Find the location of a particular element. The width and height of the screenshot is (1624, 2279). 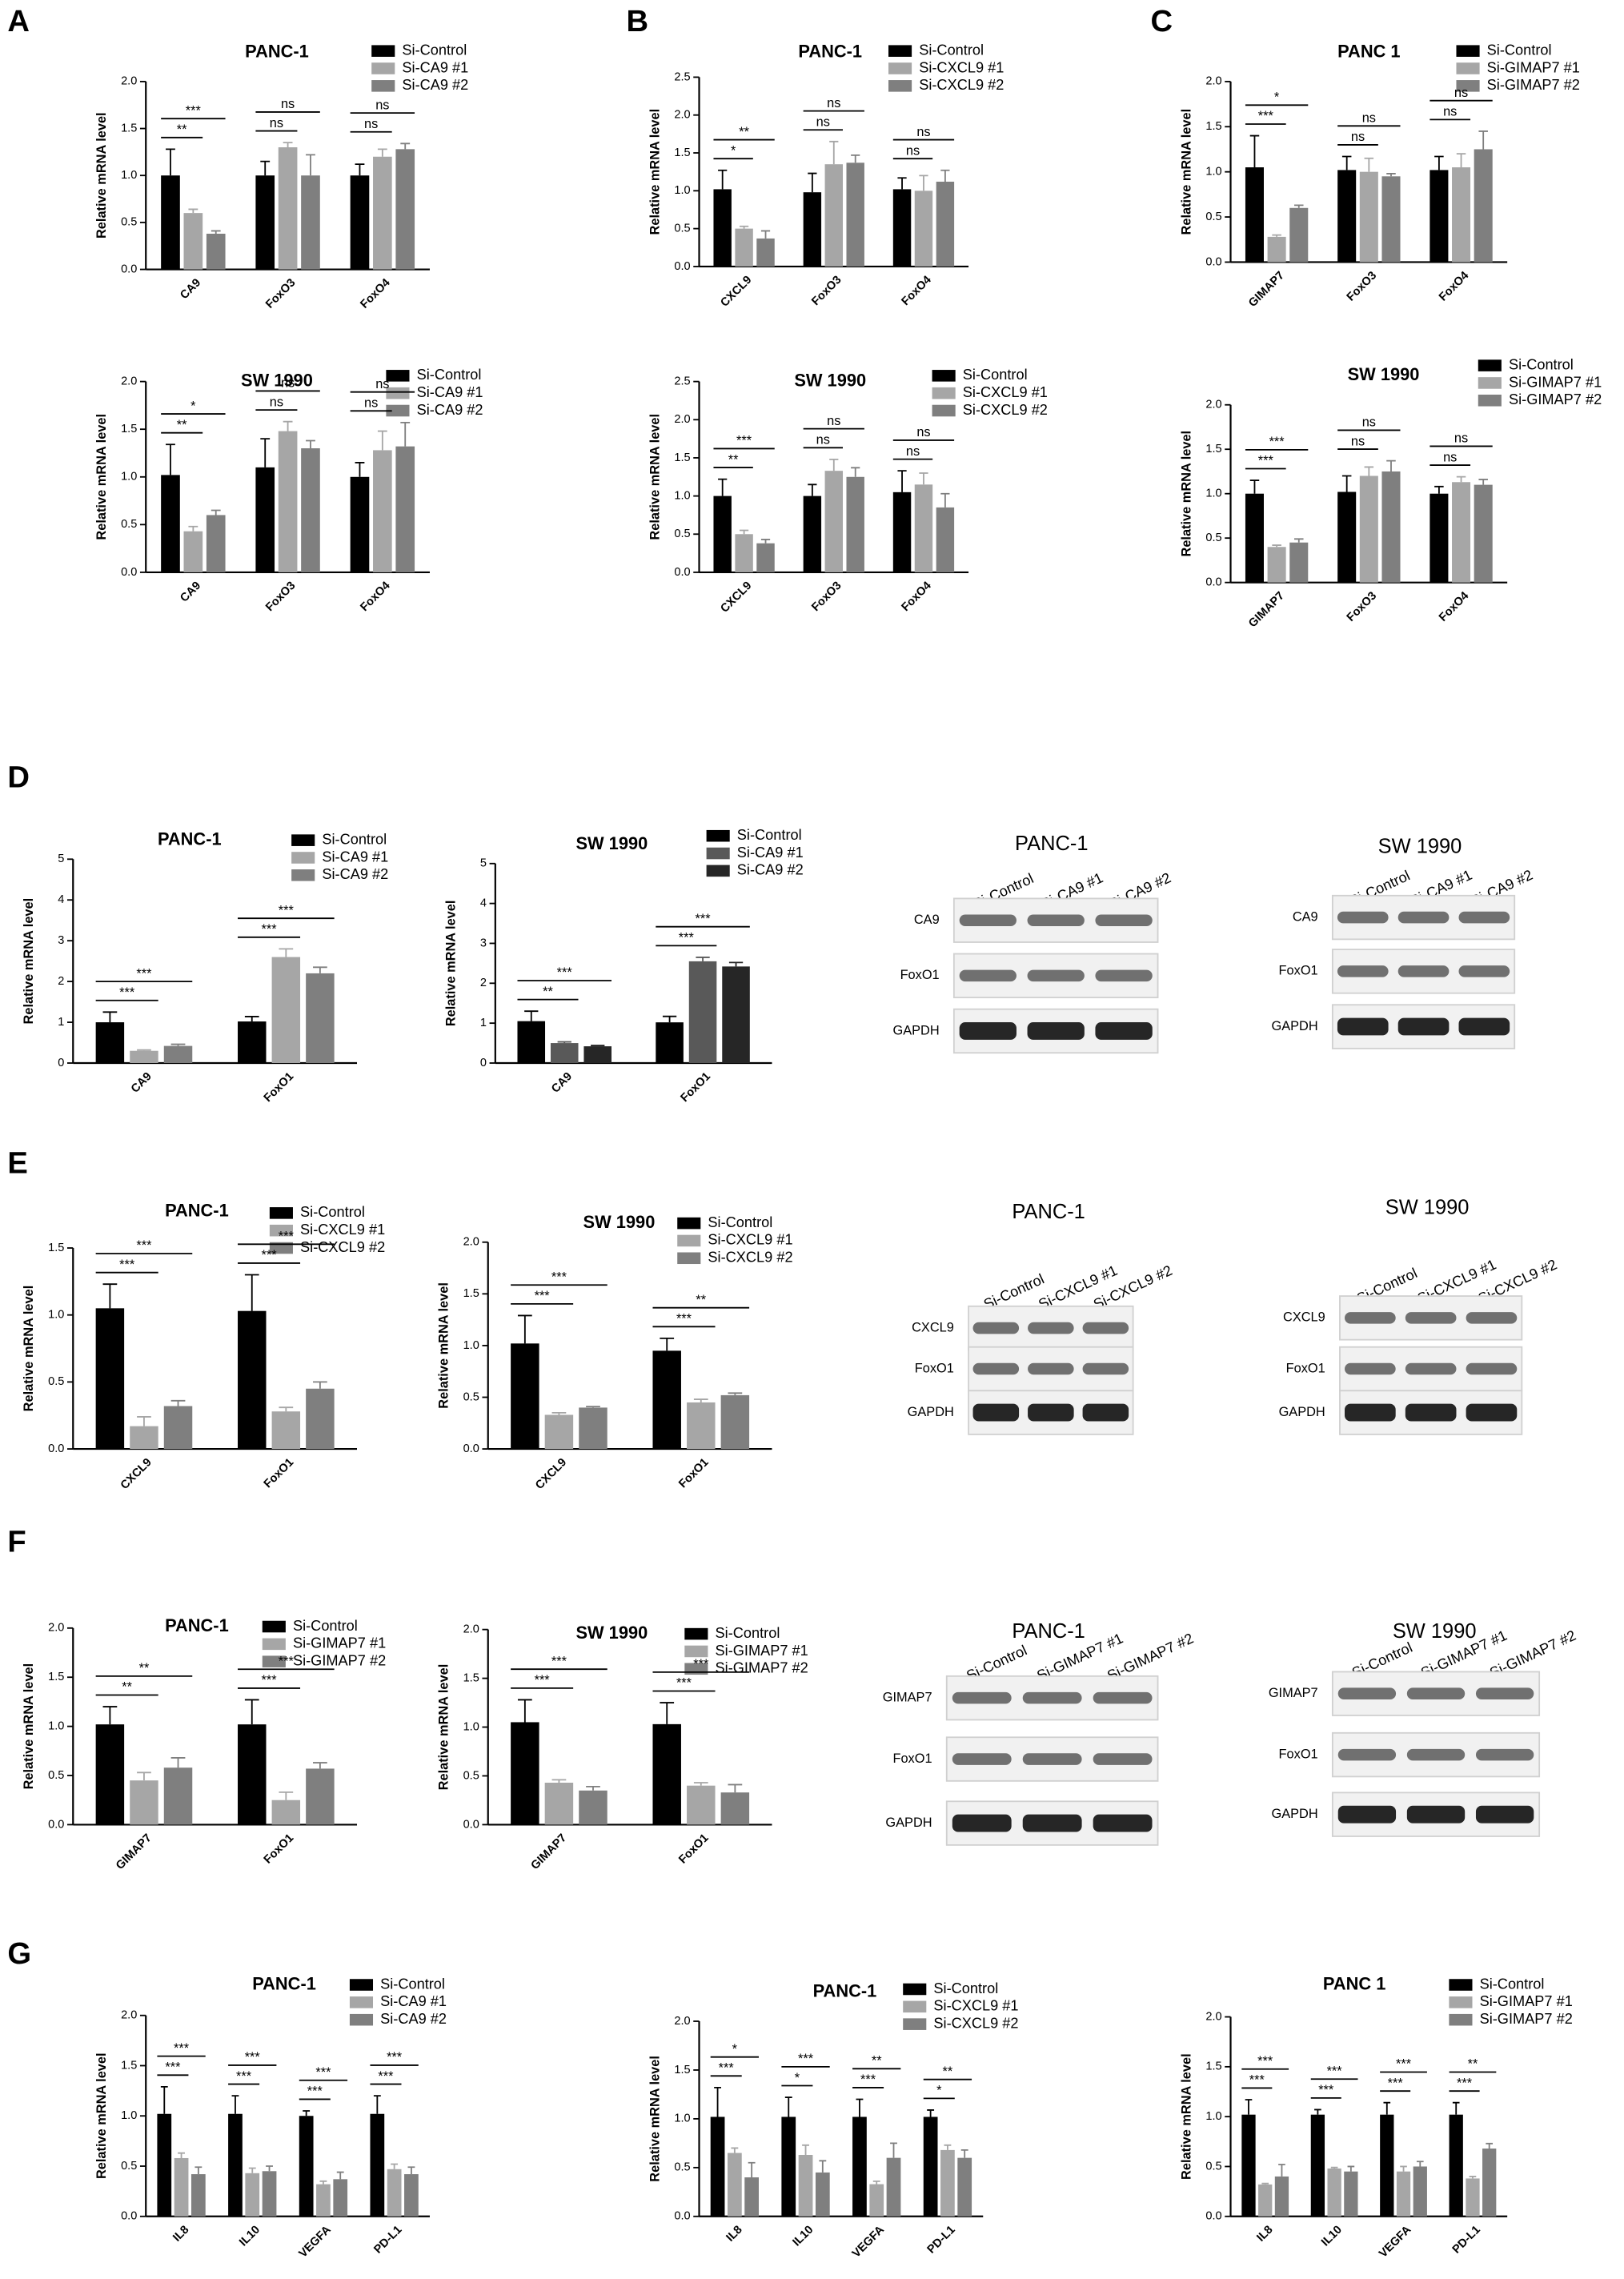

y-tick-label: 0.0 is located at coordinates (129, 269).